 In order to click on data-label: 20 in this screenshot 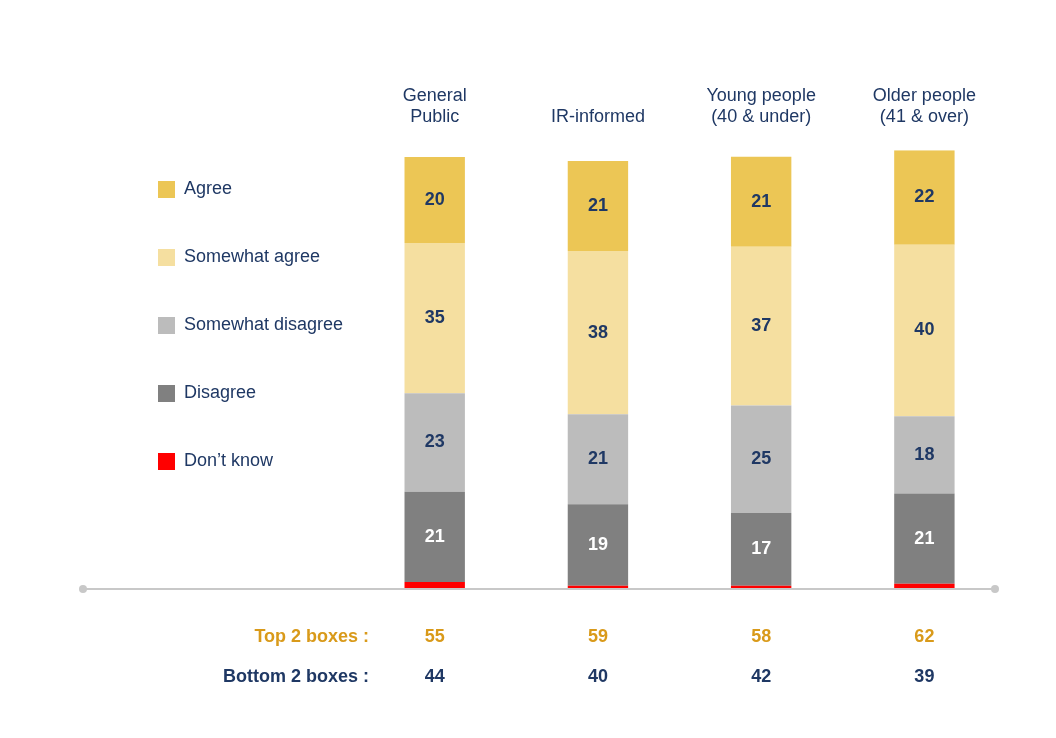, I will do `click(434, 198)`.